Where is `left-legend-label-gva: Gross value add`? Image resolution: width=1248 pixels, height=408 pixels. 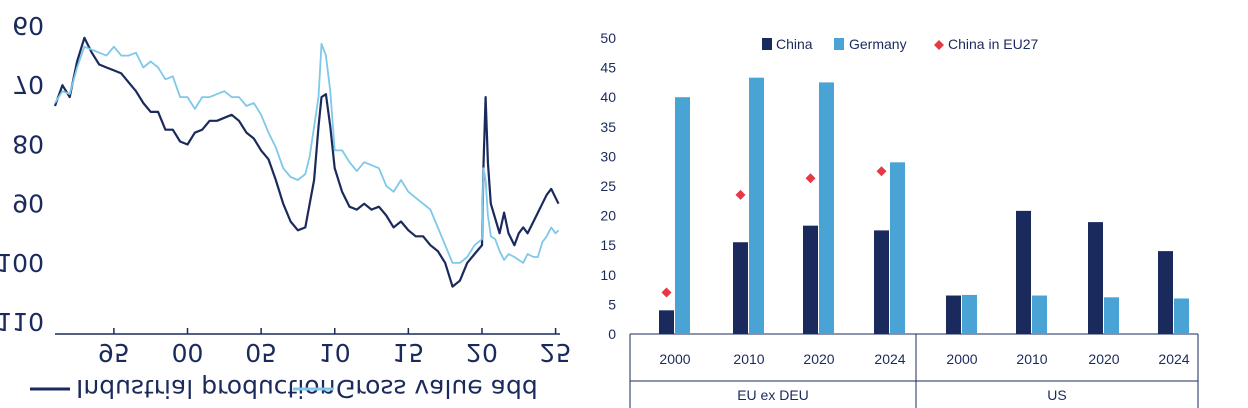 left-legend-label-gva: Gross value add is located at coordinates (437, 388).